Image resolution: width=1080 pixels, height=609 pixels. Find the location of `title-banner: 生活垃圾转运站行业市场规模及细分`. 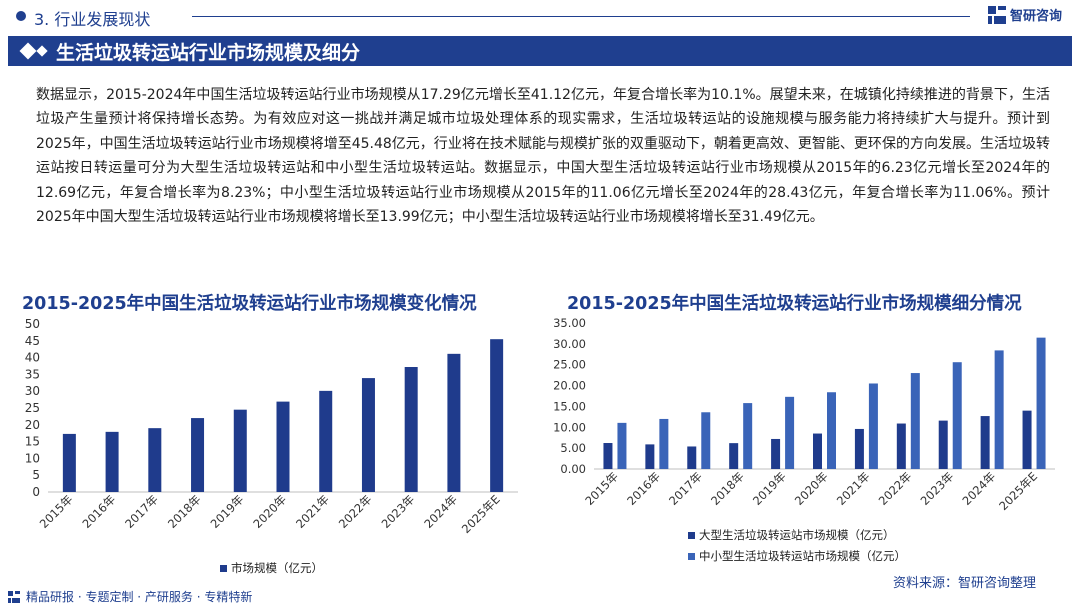

title-banner: 生活垃圾转运站行业市场规模及细分 is located at coordinates (540, 51).